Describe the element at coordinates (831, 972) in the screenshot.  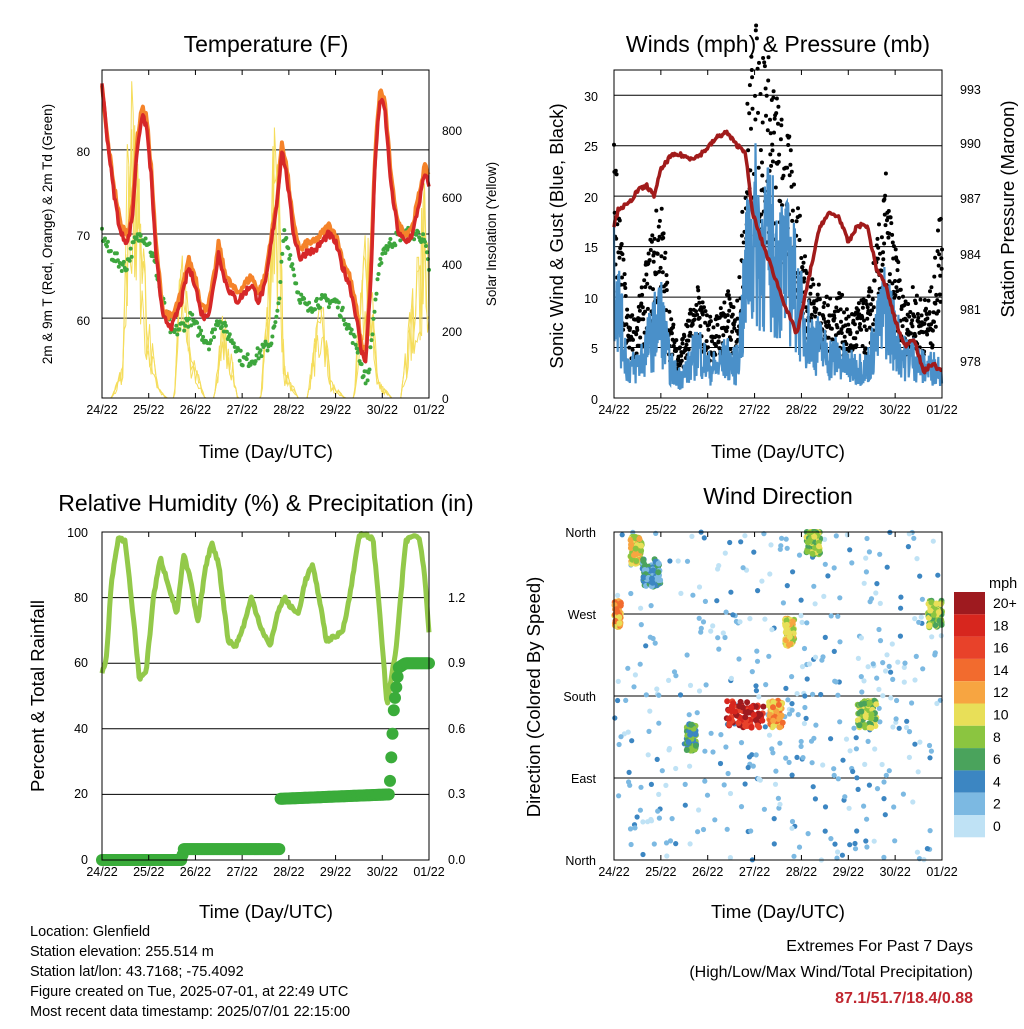
I see `extremes-subtitle: (High/Low/Max Wind/Total Precipitation)` at that location.